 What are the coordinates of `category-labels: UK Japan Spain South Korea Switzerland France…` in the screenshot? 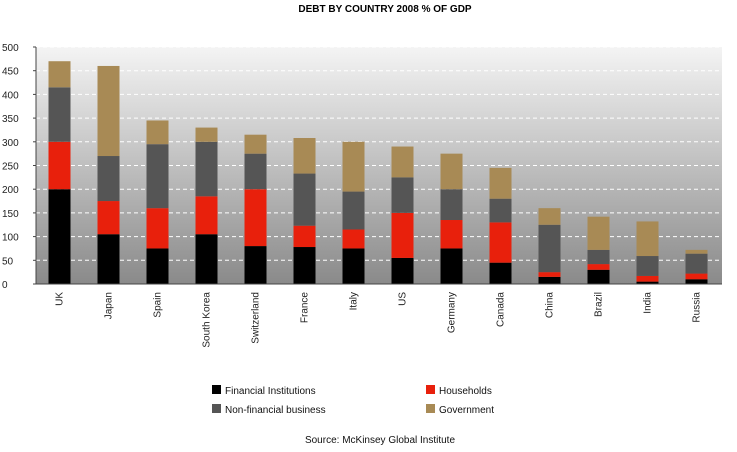 It's located at (379, 320).